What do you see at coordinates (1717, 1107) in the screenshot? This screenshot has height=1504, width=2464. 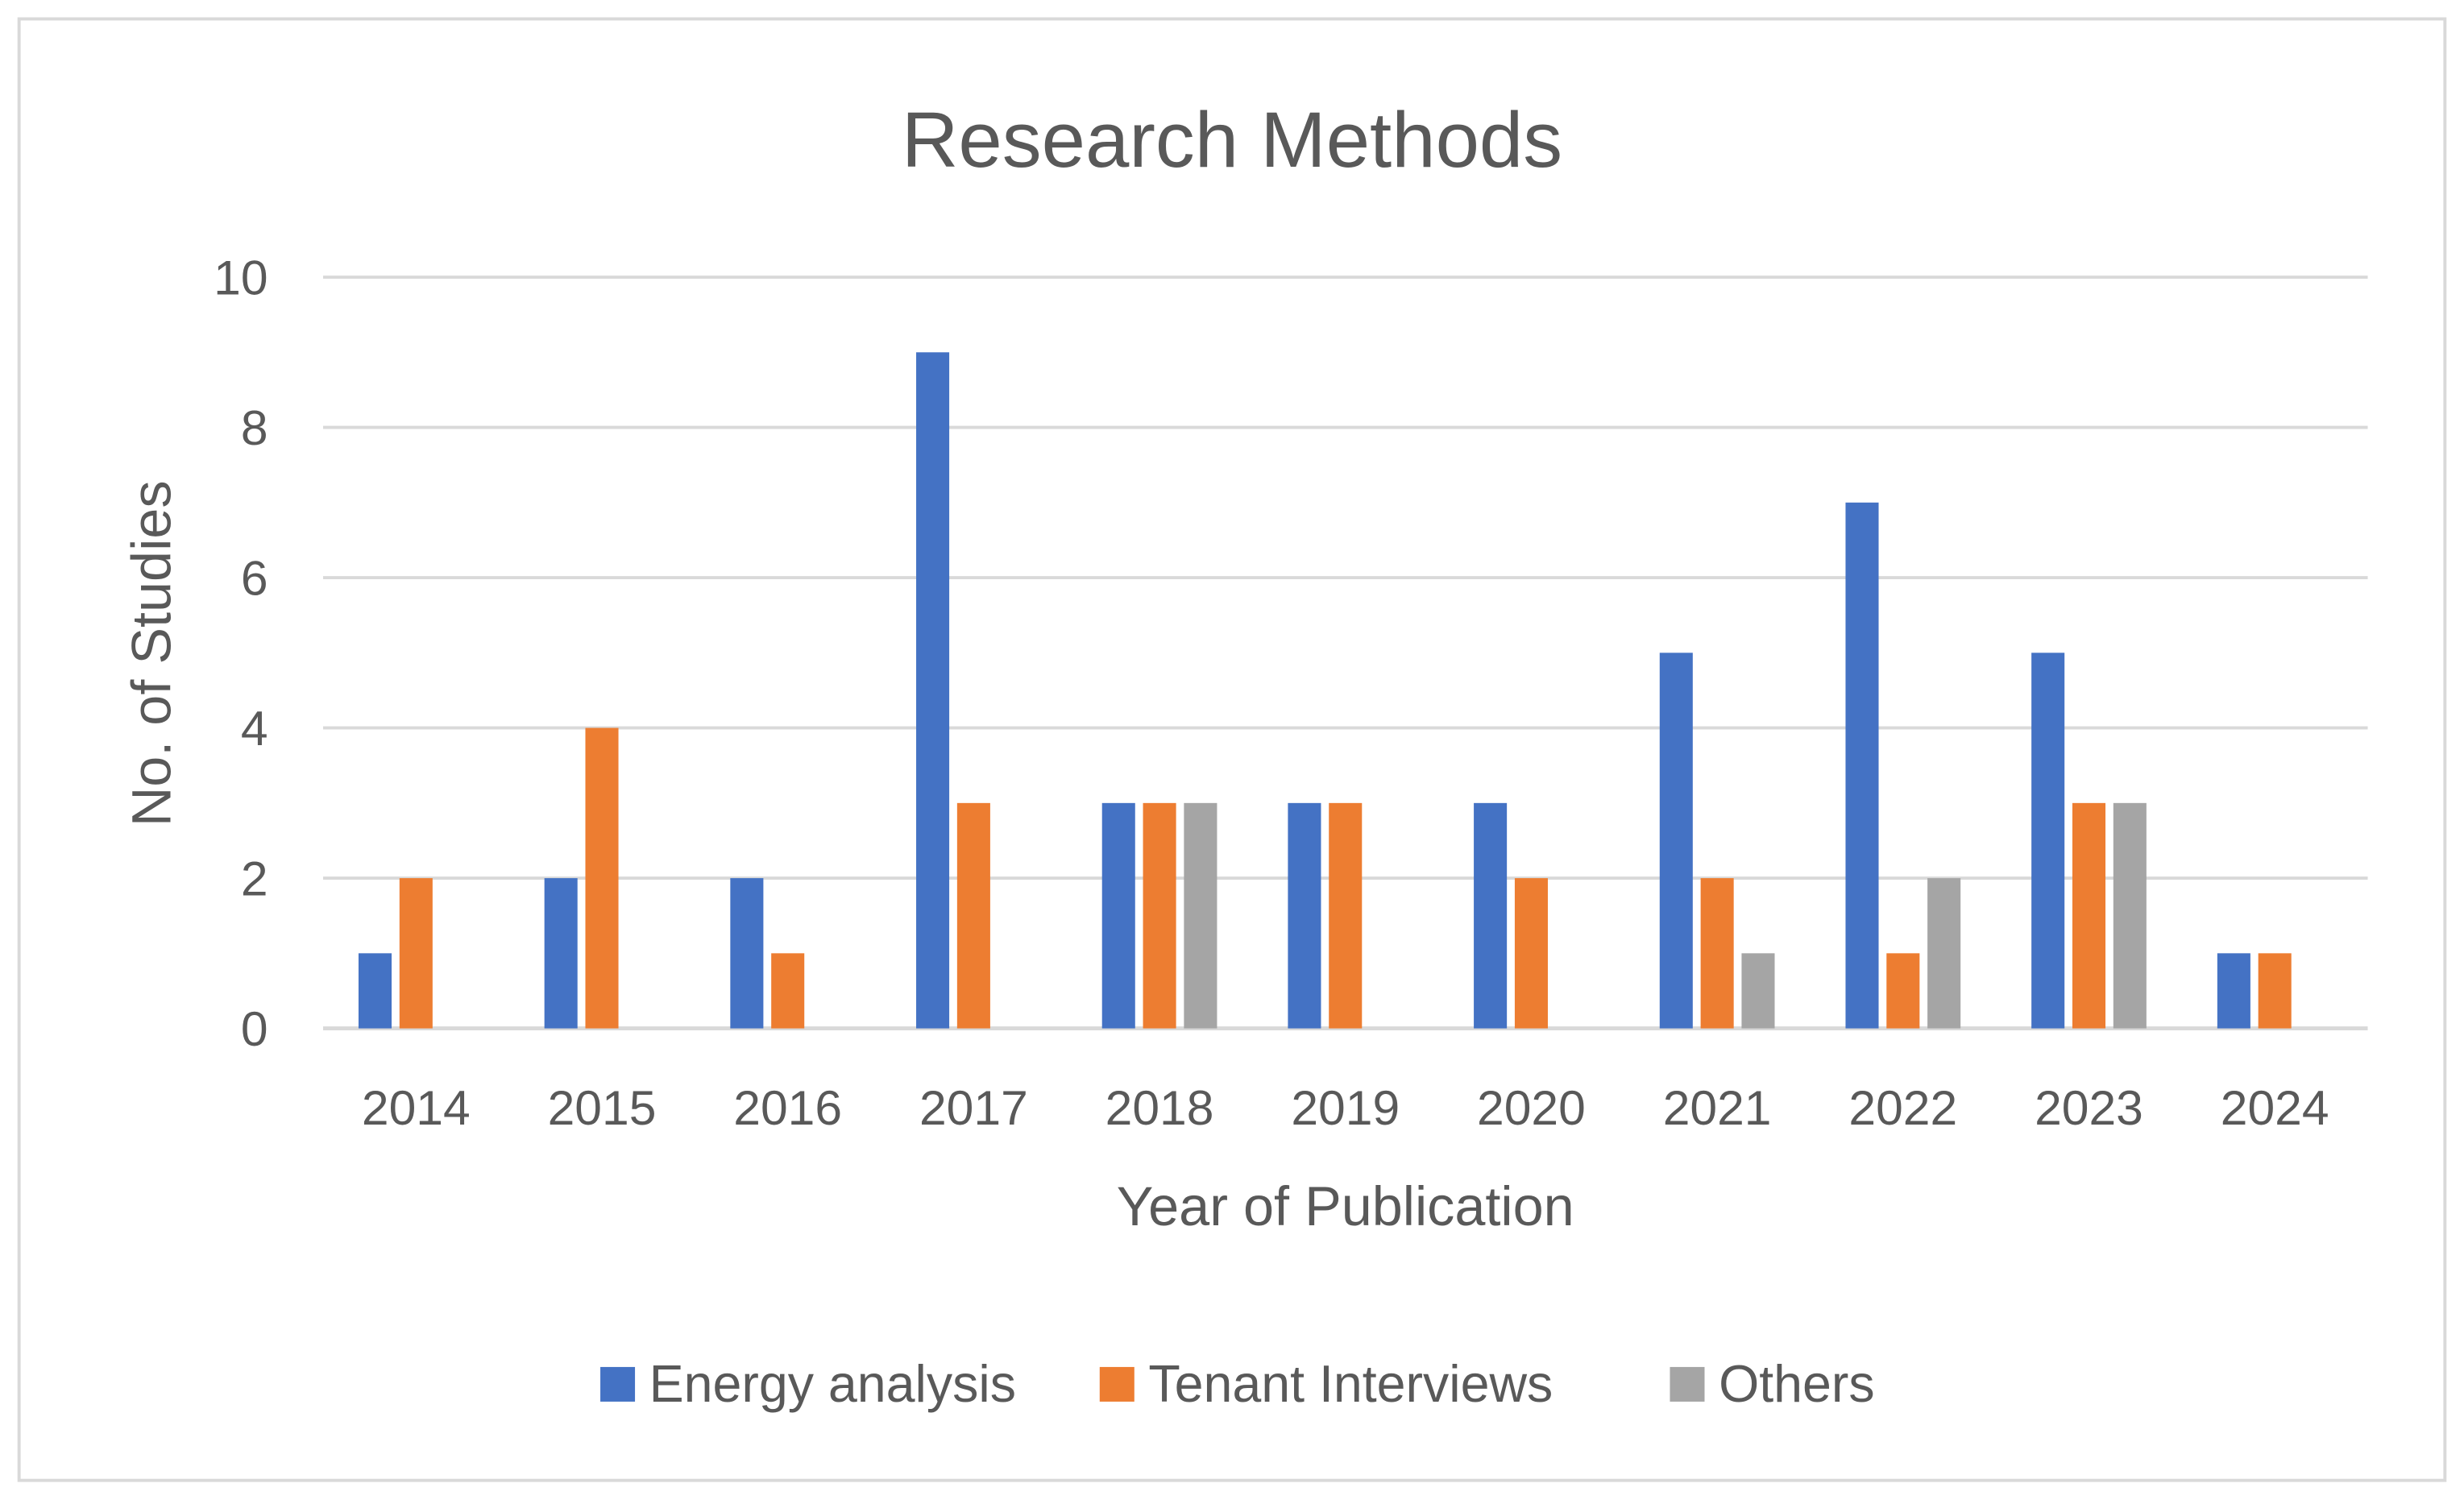 I see `x-tick-label: 2021` at bounding box center [1717, 1107].